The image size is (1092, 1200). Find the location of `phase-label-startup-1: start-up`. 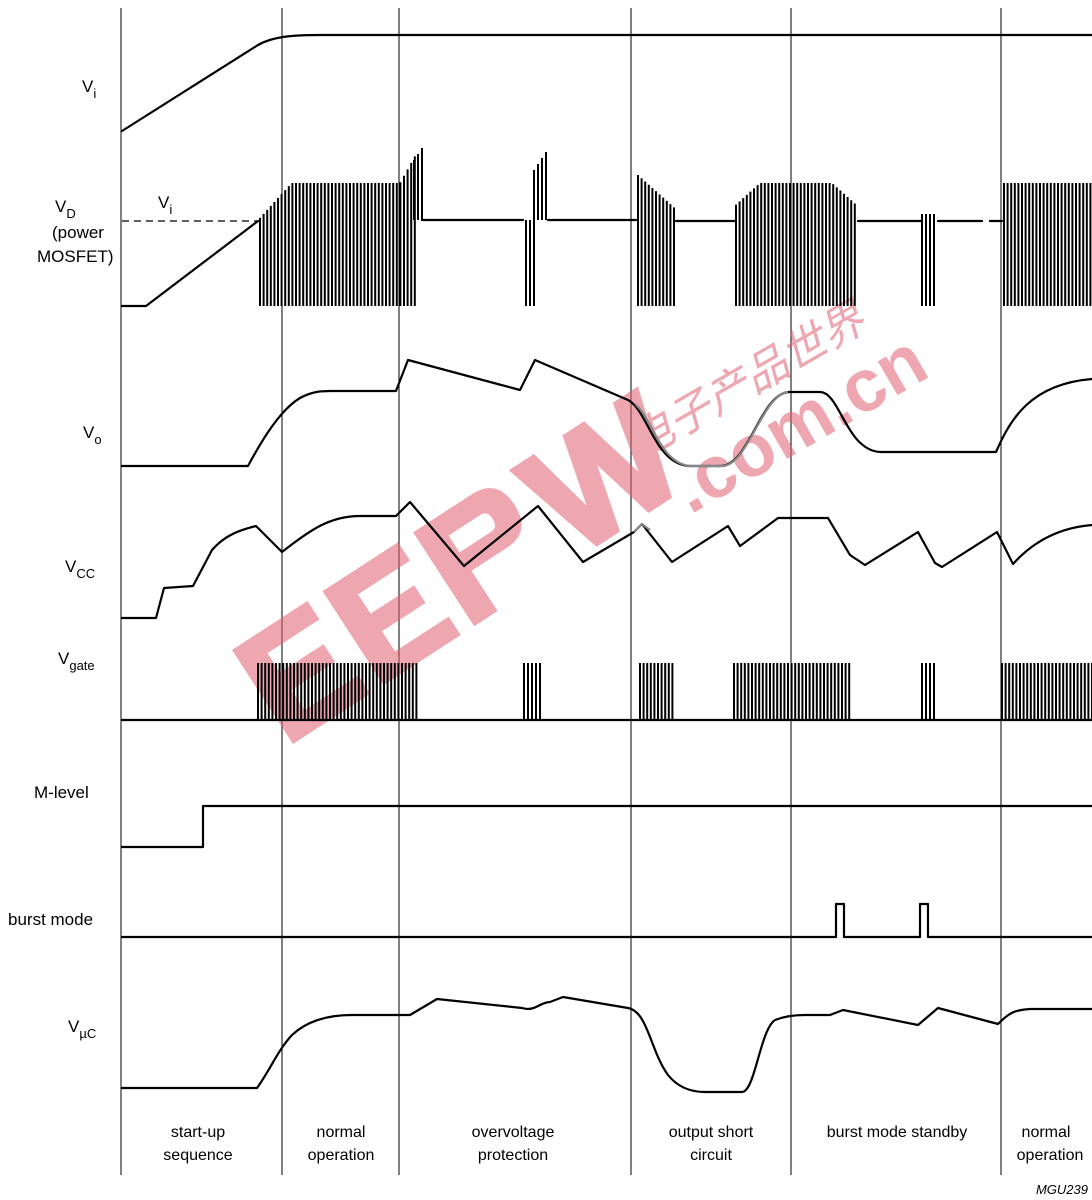

phase-label-startup-1: start-up is located at coordinates (198, 1132).